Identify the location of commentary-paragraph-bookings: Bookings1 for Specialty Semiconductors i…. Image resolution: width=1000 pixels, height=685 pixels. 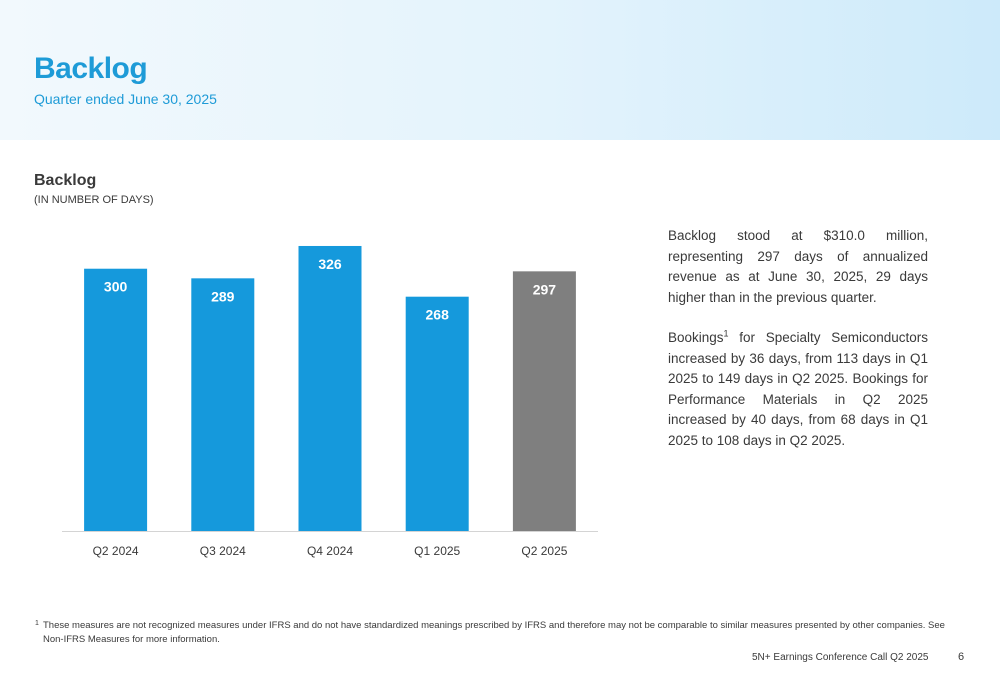
(798, 389).